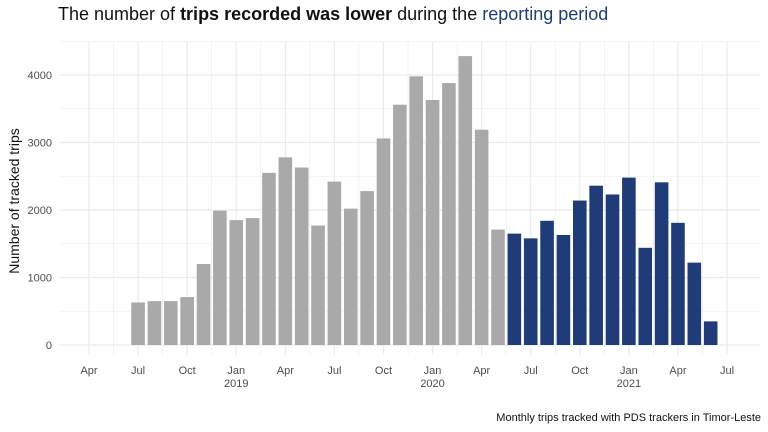 Image resolution: width=768 pixels, height=432 pixels. Describe the element at coordinates (40, 144) in the screenshot. I see `y-tick-label: 3000` at that location.